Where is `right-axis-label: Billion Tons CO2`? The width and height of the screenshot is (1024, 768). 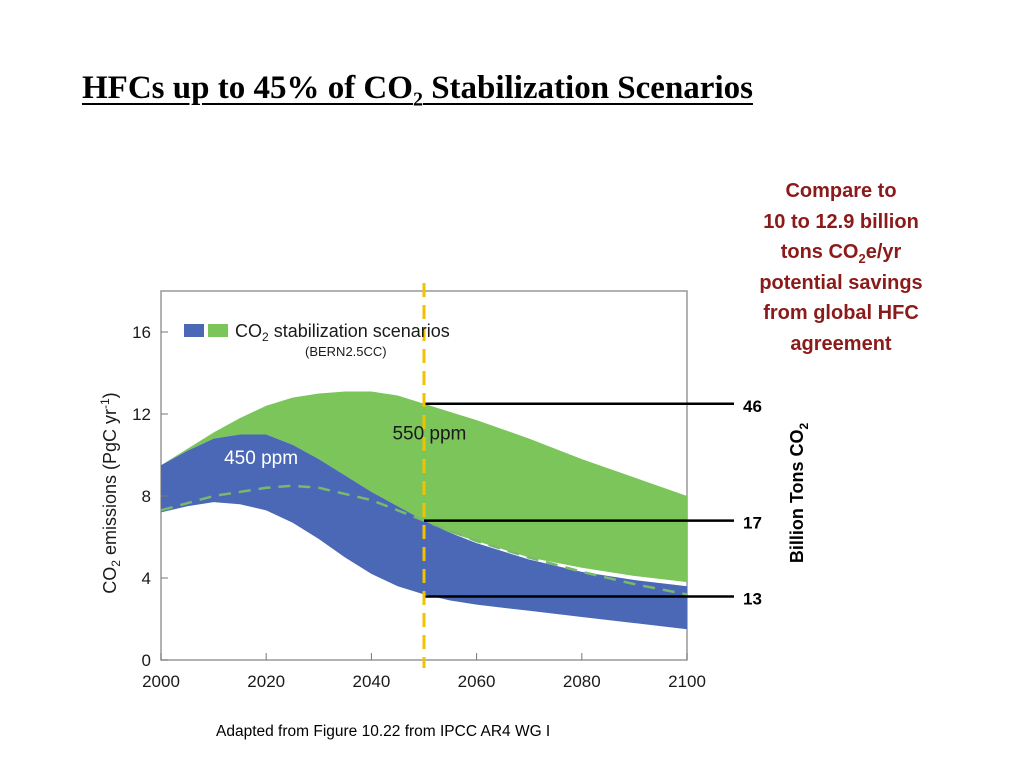 right-axis-label: Billion Tons CO2 is located at coordinates (799, 493).